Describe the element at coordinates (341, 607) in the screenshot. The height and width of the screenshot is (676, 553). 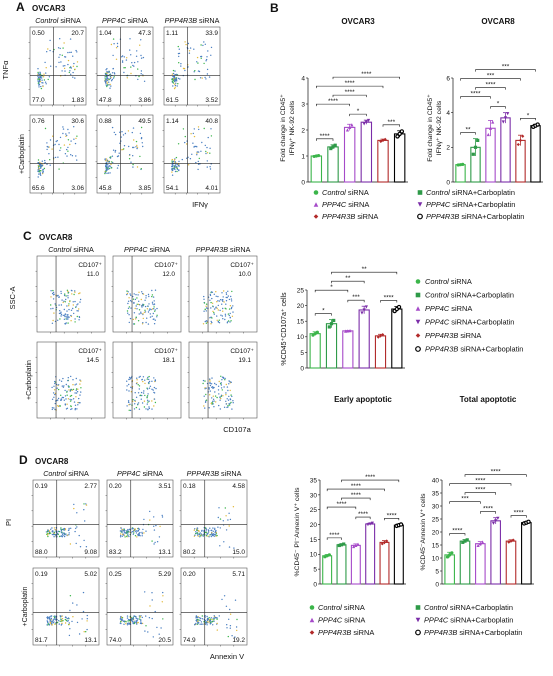
I see `legend-label: Control siRNA` at that location.